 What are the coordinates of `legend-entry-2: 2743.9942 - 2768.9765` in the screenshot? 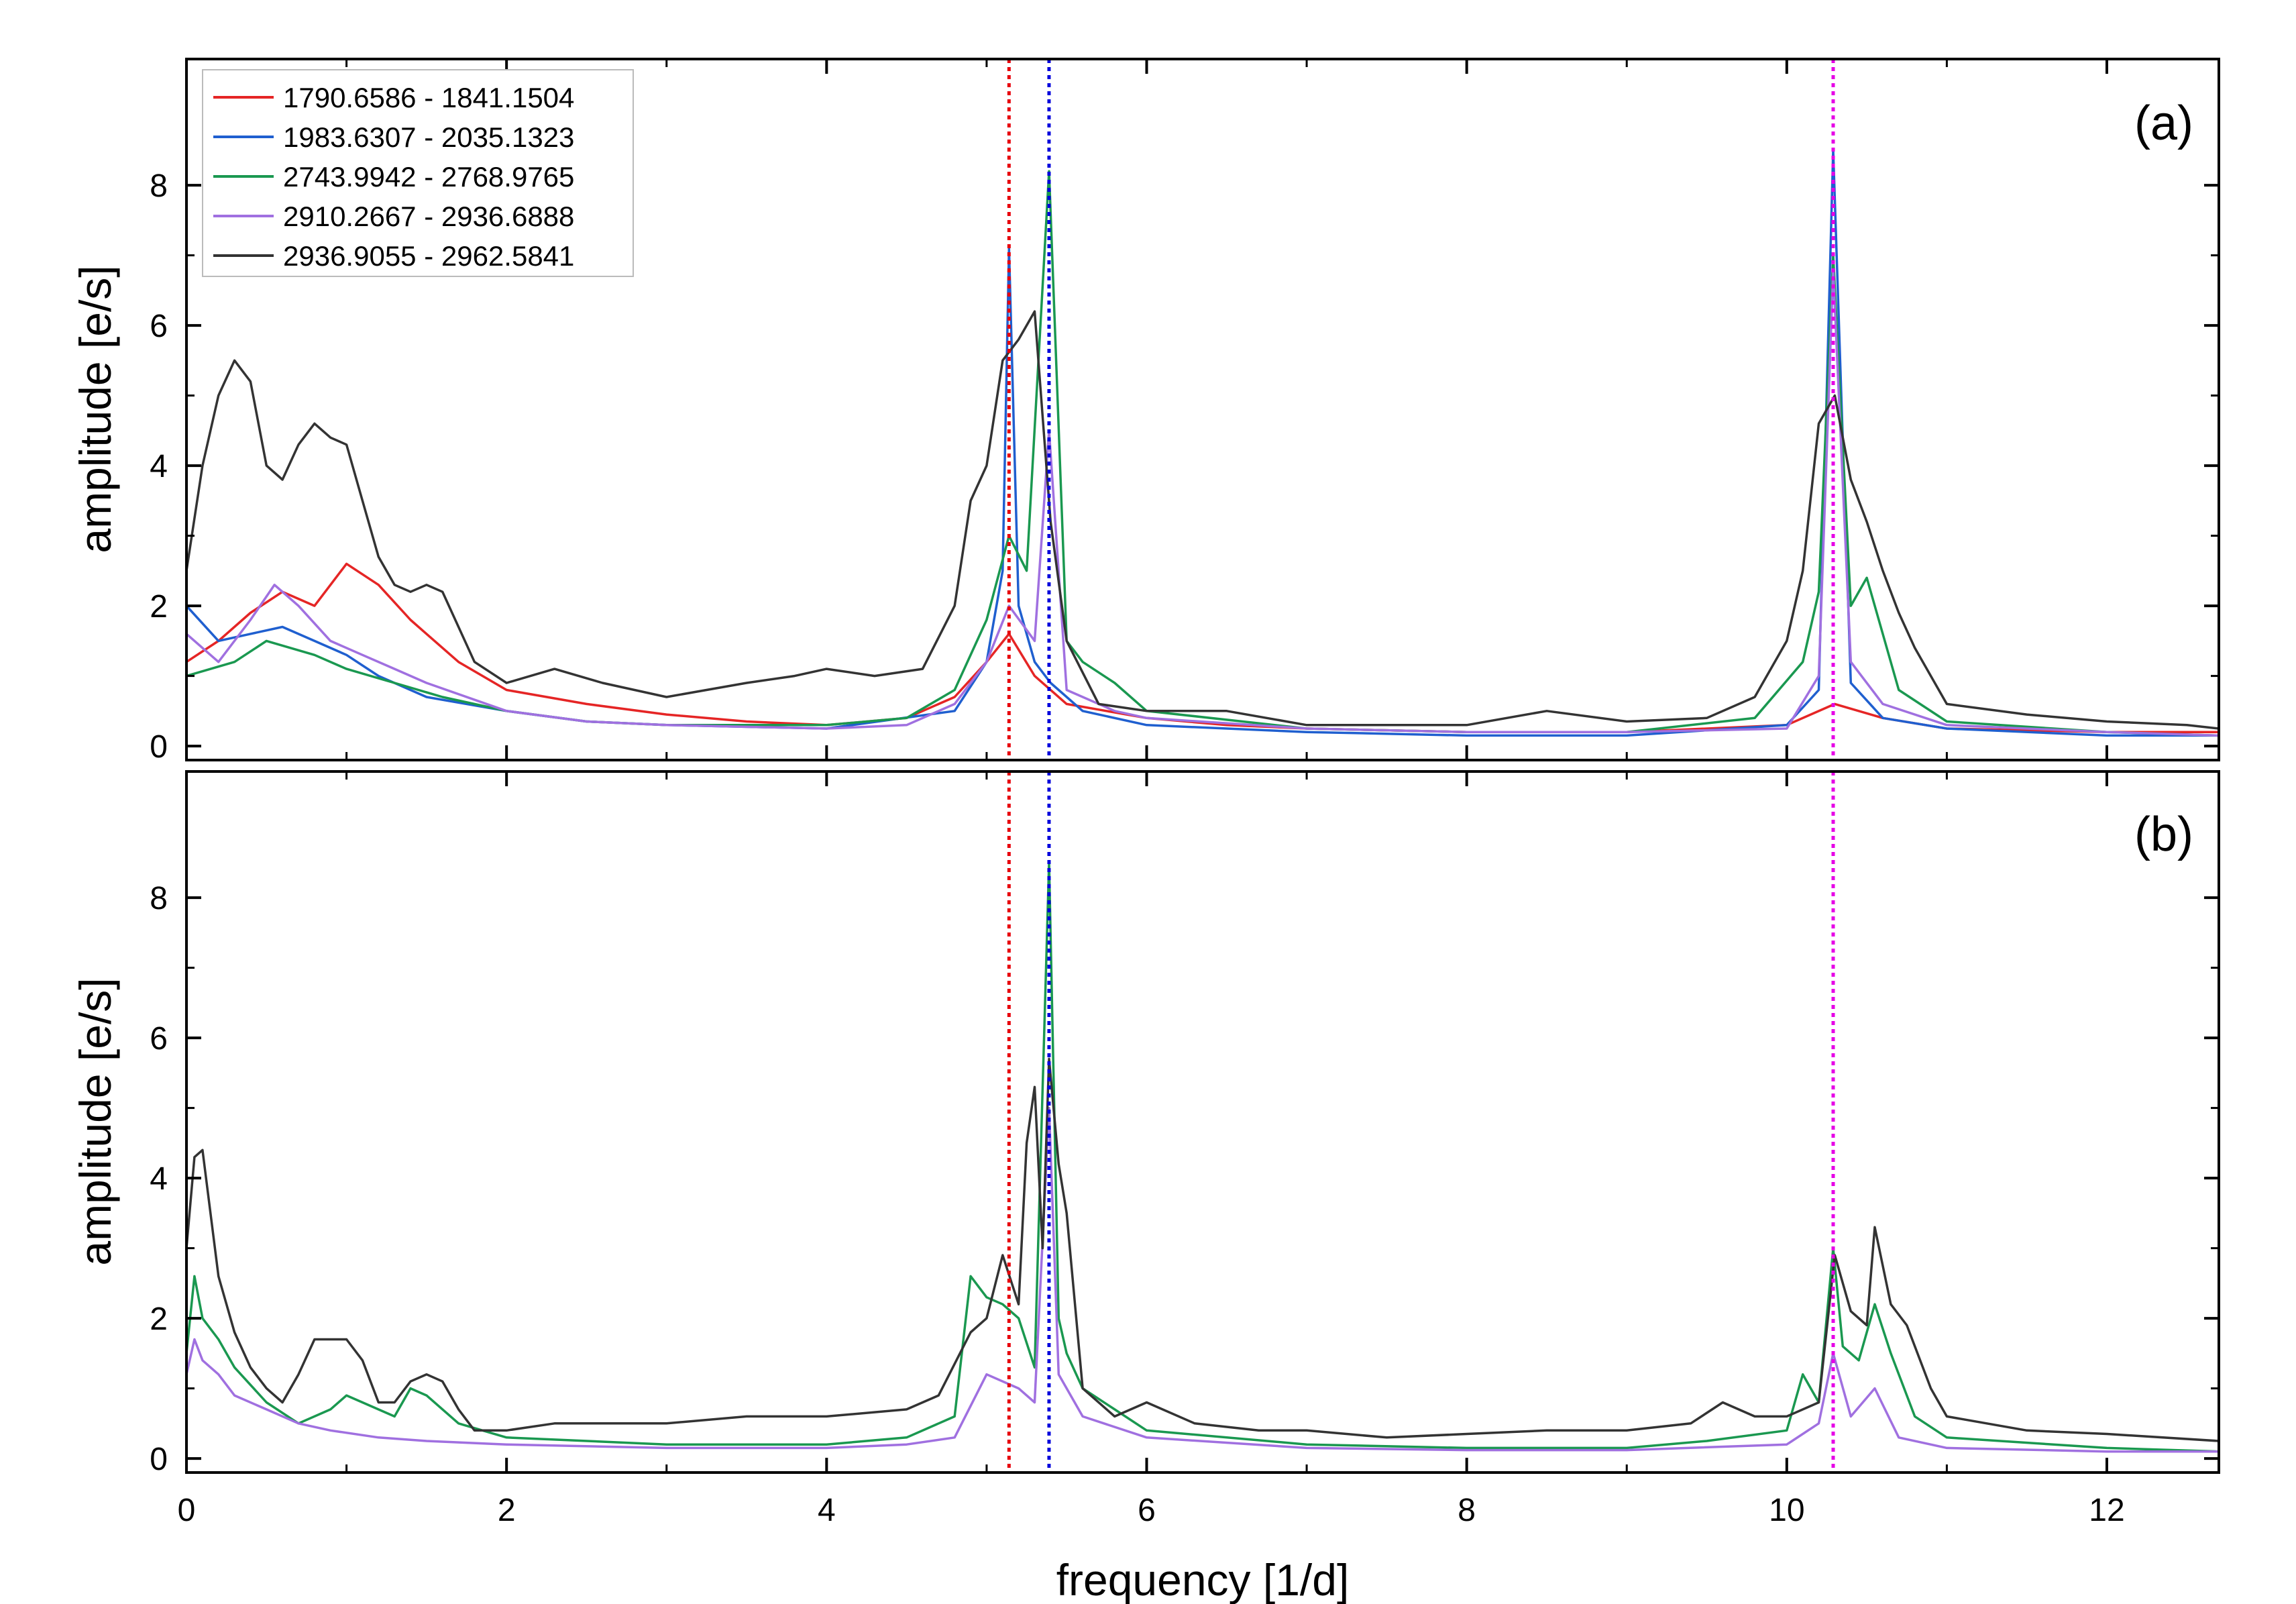 It's located at (393, 177).